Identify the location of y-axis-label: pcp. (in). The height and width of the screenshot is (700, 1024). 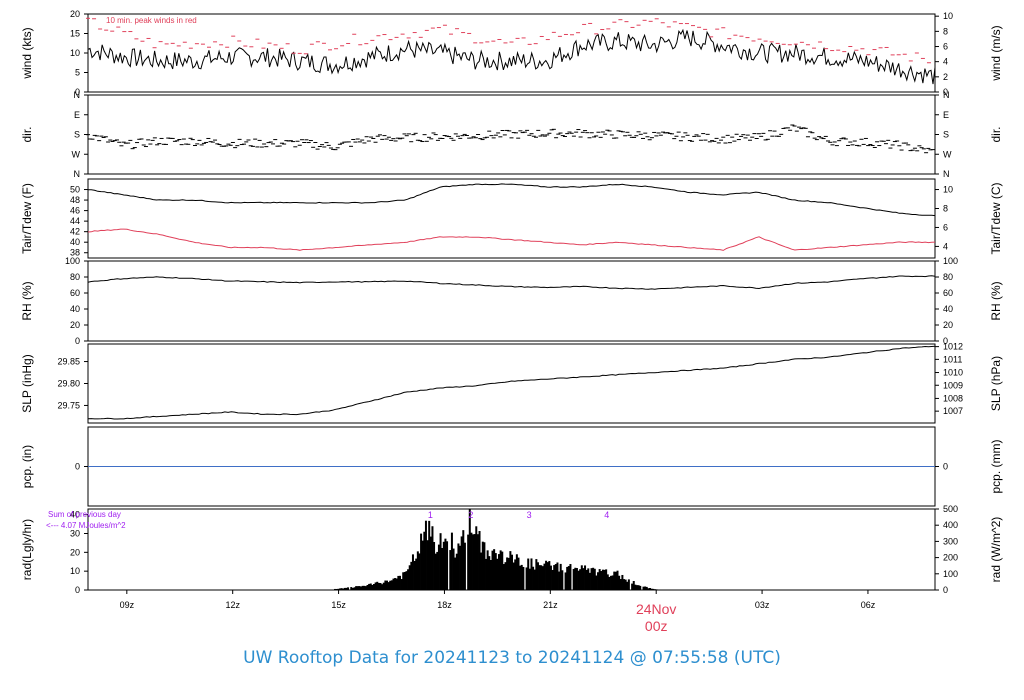
(27, 466).